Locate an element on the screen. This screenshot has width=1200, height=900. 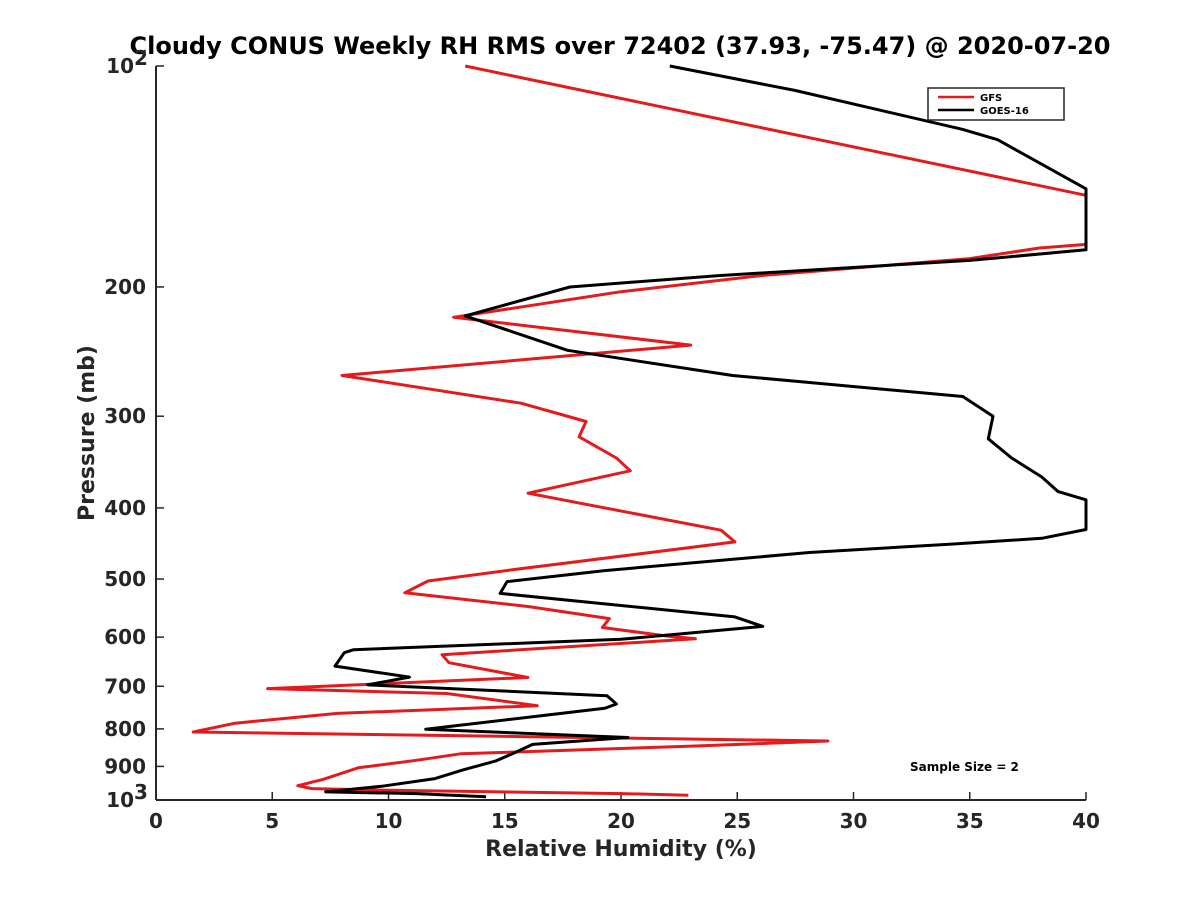
y-tick-label: 900 is located at coordinates (125, 766).